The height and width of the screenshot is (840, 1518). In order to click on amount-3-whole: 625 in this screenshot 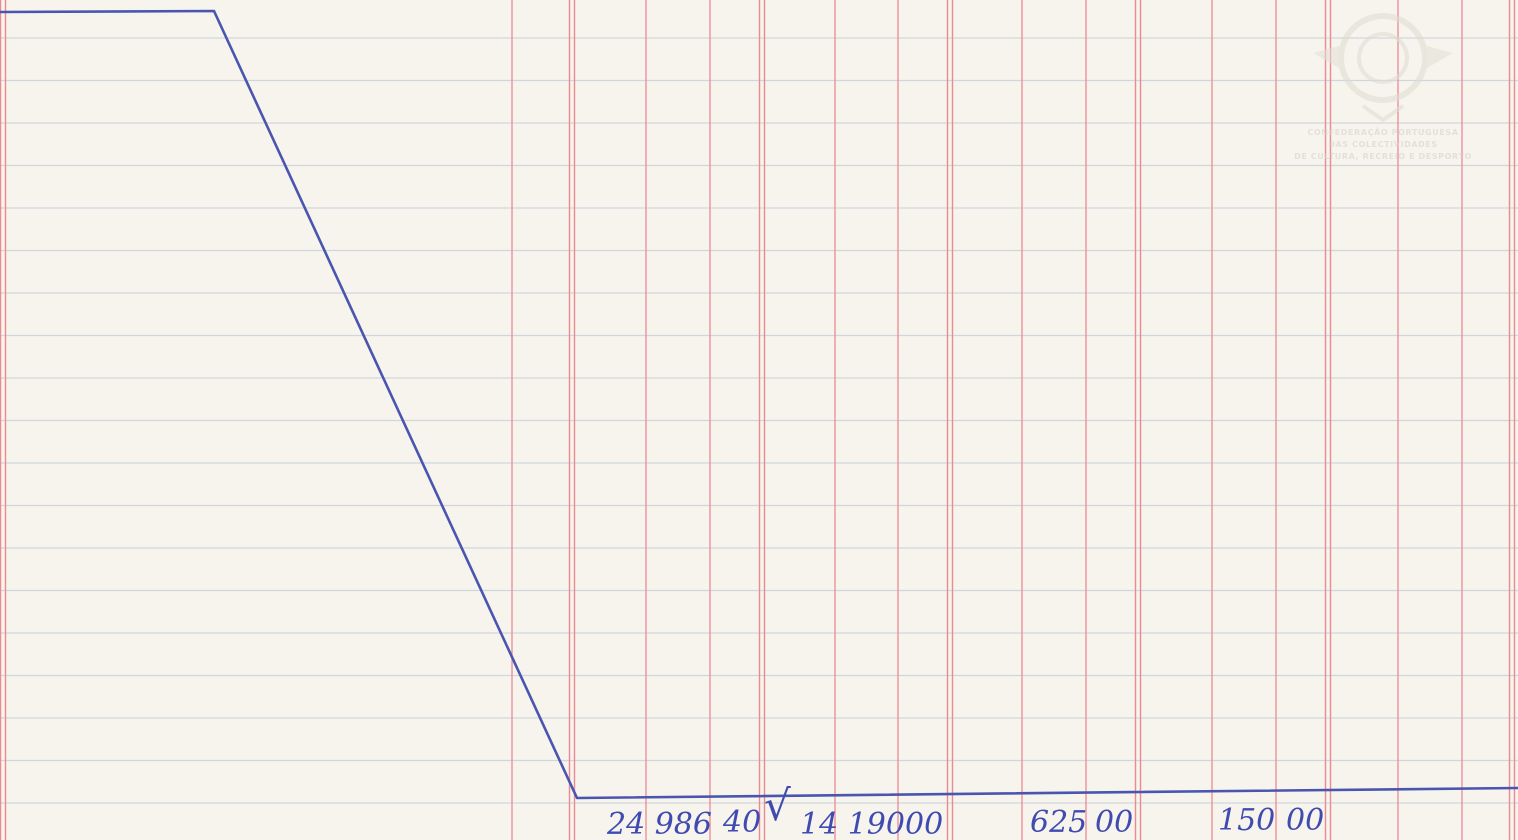, I will do `click(1058, 822)`.